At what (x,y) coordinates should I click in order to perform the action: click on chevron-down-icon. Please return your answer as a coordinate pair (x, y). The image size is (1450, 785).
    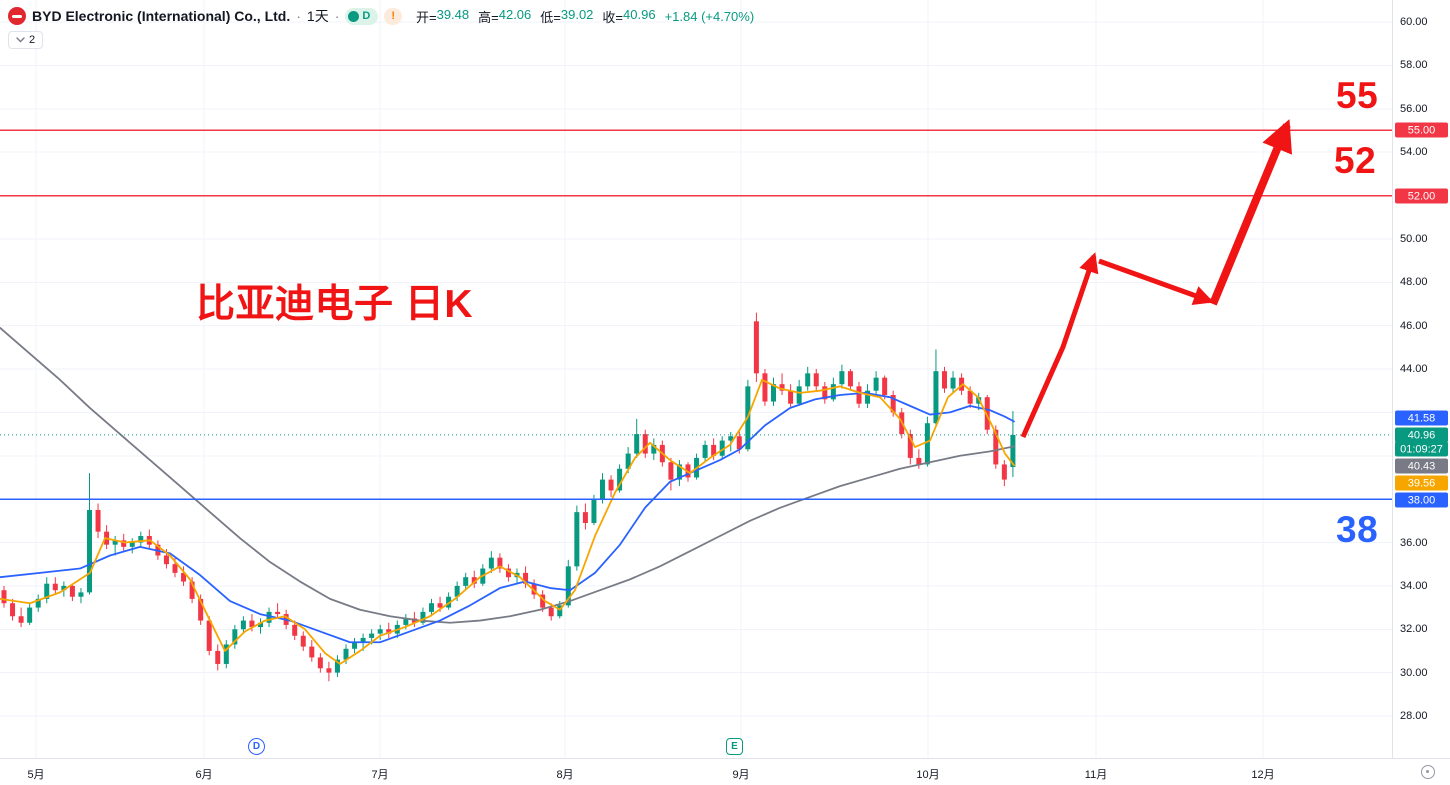
    Looking at the image, I should click on (20, 40).